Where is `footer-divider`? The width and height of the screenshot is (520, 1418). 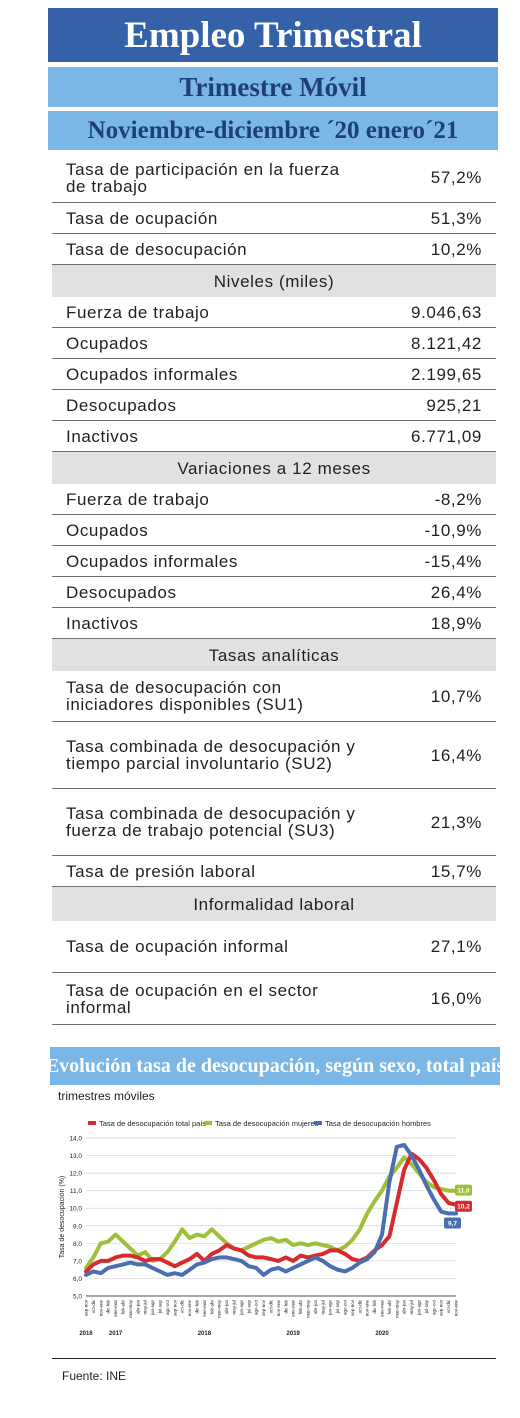
footer-divider is located at coordinates (274, 1358).